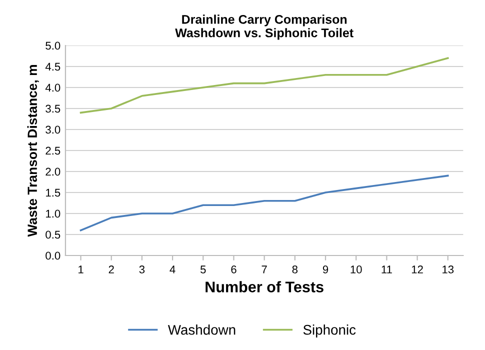 The height and width of the screenshot is (350, 485). Describe the element at coordinates (53, 46) in the screenshot. I see `y-tick-label: 5.0` at that location.